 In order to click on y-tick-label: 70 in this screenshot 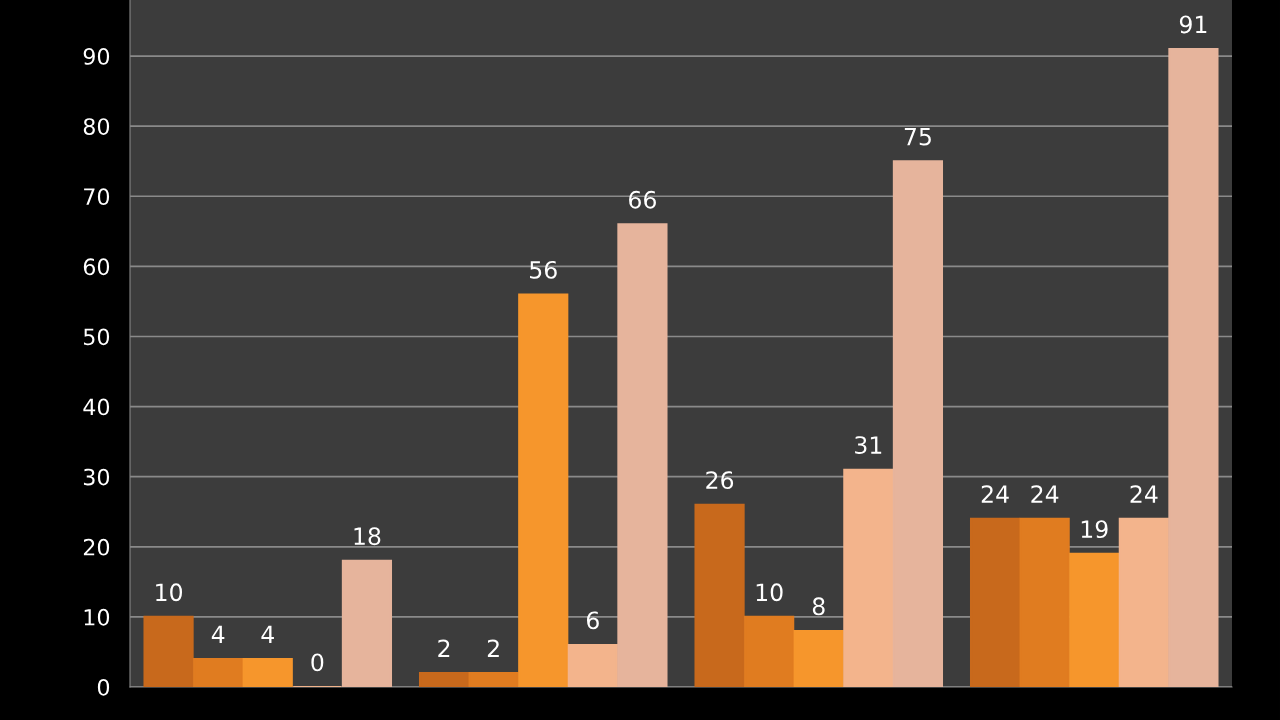, I will do `click(97, 197)`.